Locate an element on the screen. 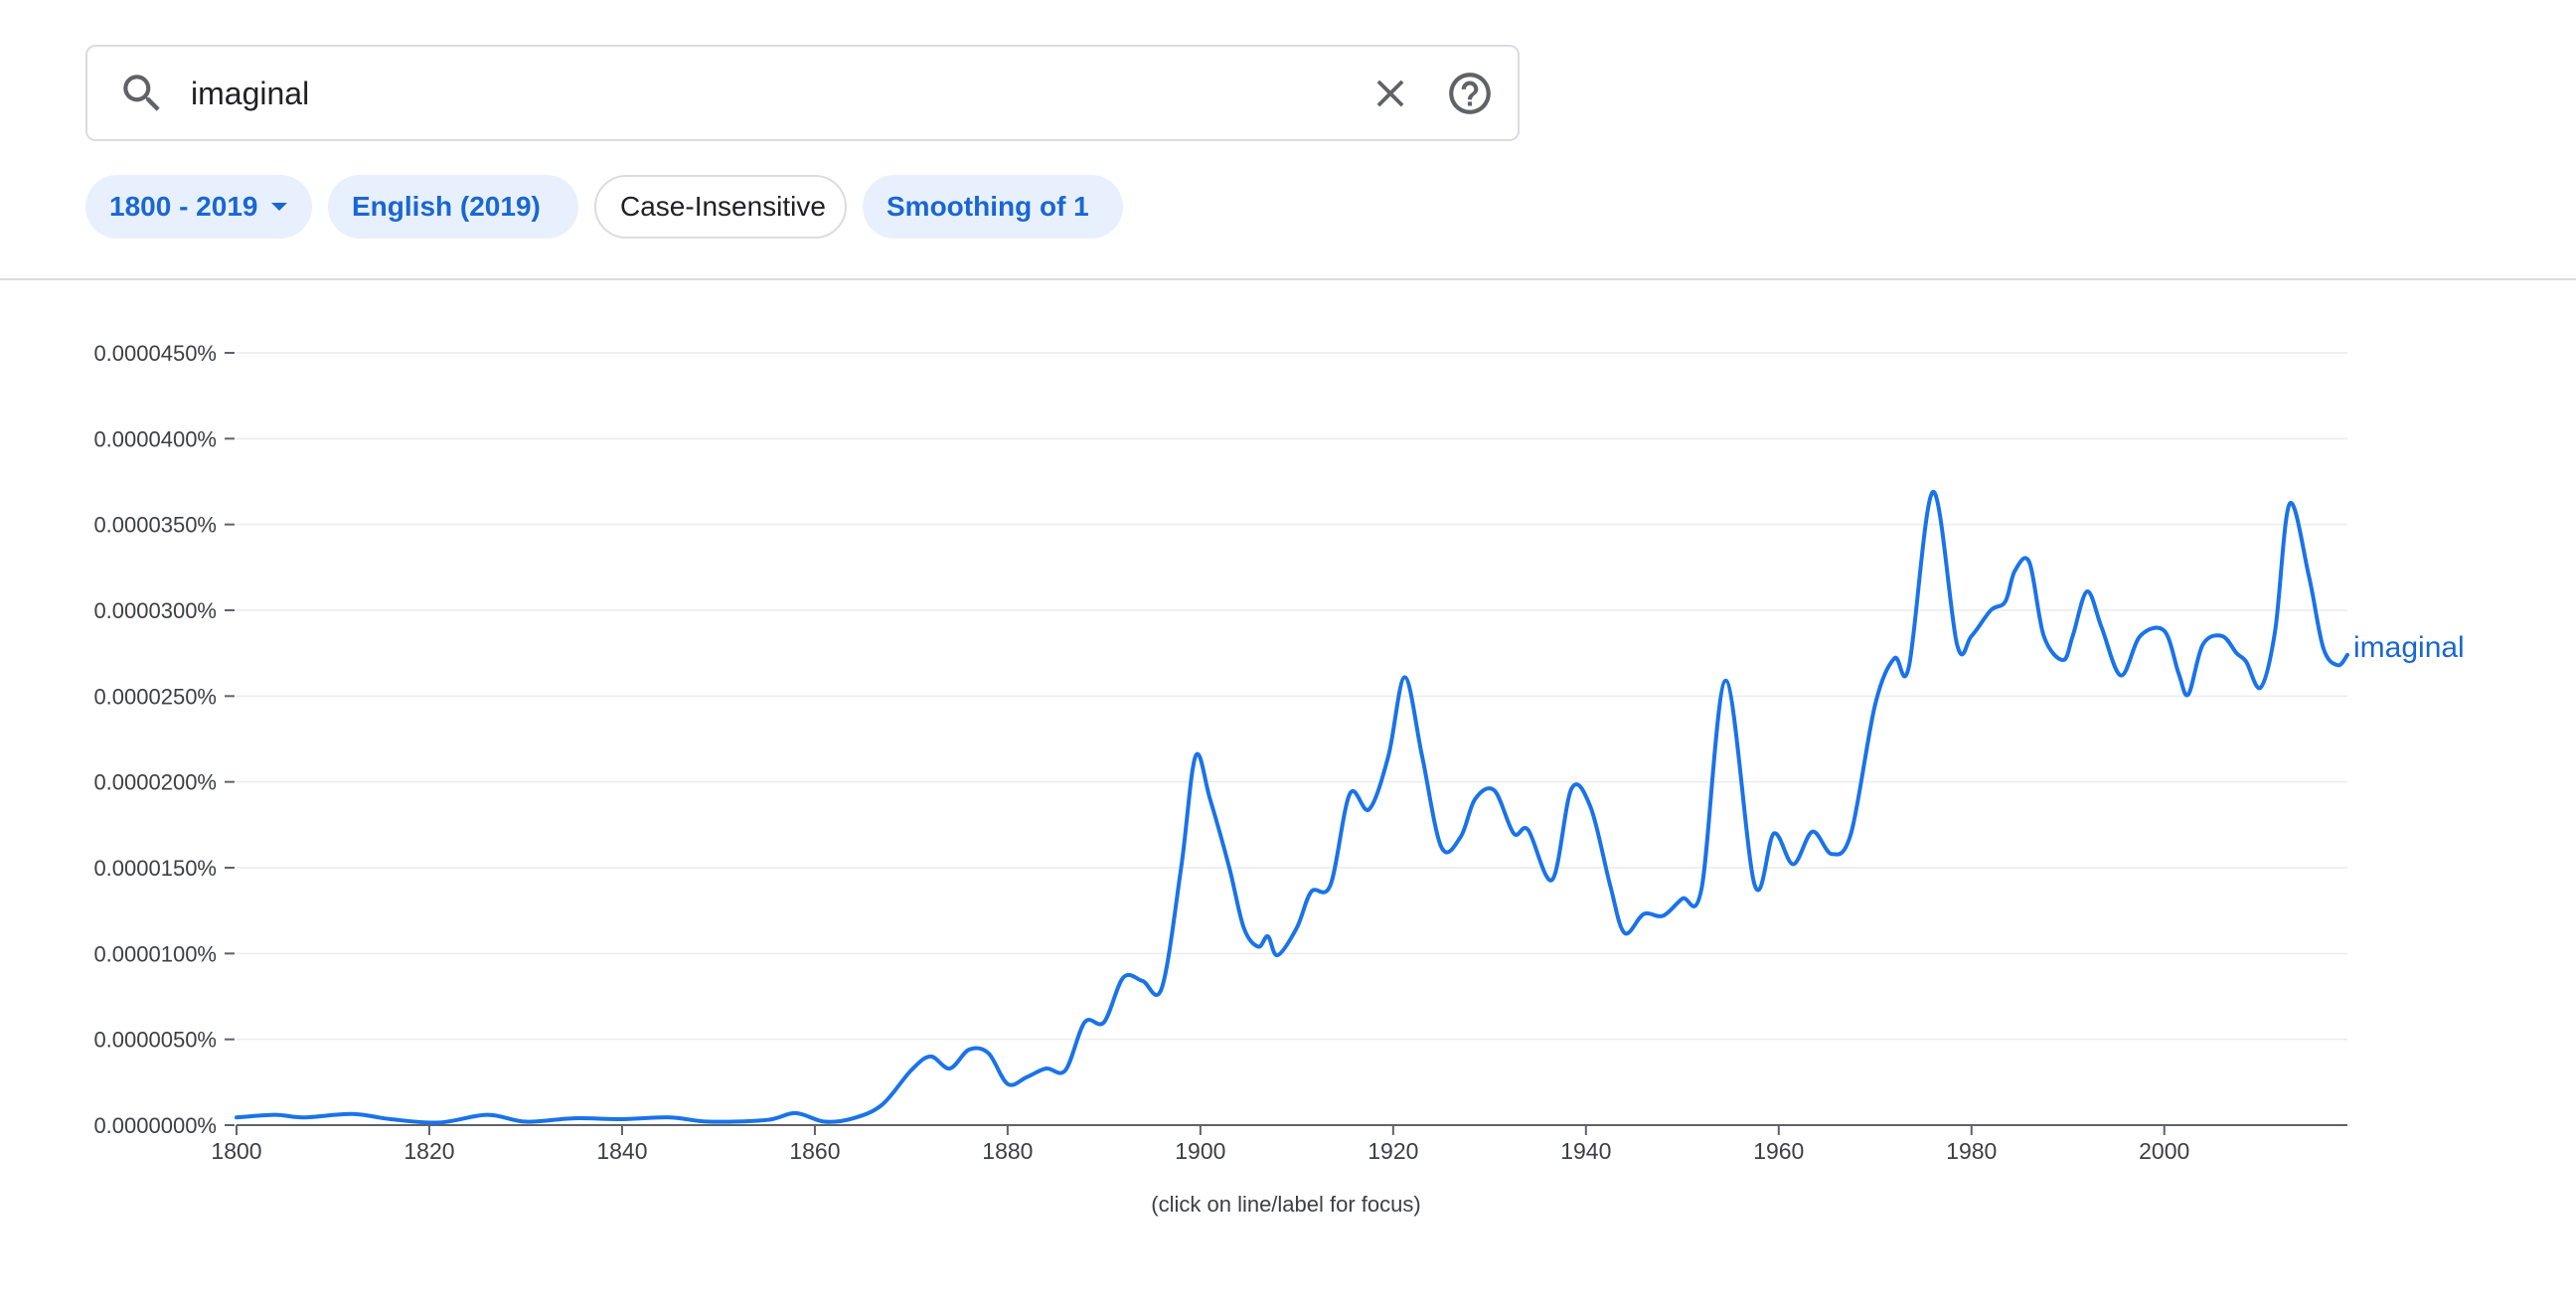 This screenshot has height=1312, width=2576. close-icon is located at coordinates (1390, 93).